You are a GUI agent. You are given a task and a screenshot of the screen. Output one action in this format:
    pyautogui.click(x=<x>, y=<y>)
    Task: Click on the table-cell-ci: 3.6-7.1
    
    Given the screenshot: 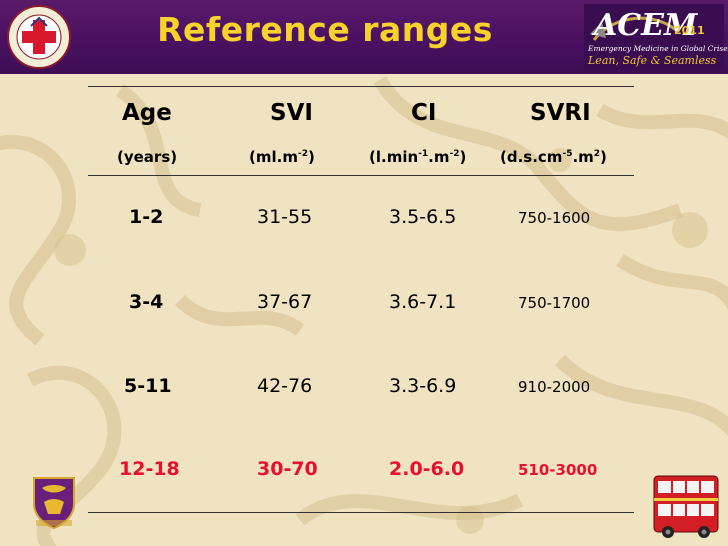 What is the action you would take?
    pyautogui.click(x=423, y=302)
    